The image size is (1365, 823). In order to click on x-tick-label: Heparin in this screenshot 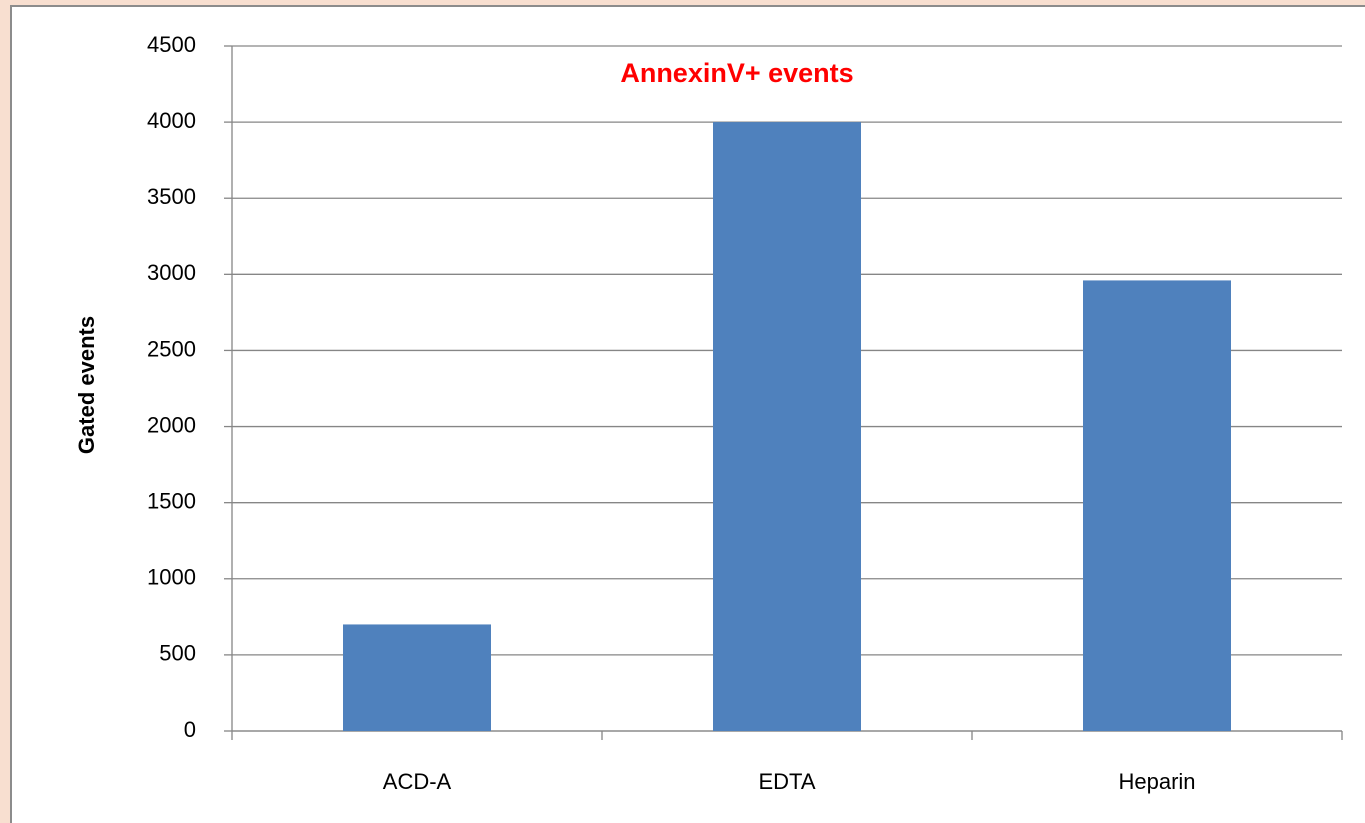, I will do `click(1156, 781)`.